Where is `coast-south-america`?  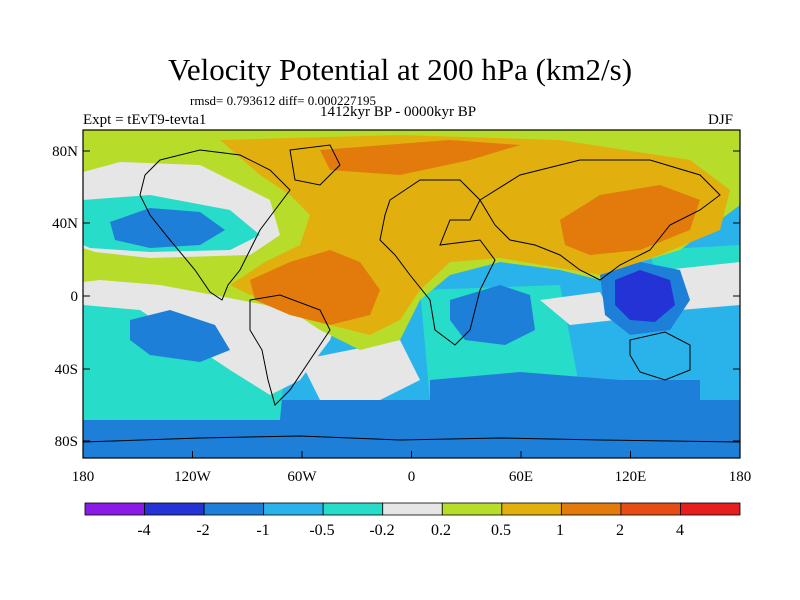
coast-south-america is located at coordinates (290, 350).